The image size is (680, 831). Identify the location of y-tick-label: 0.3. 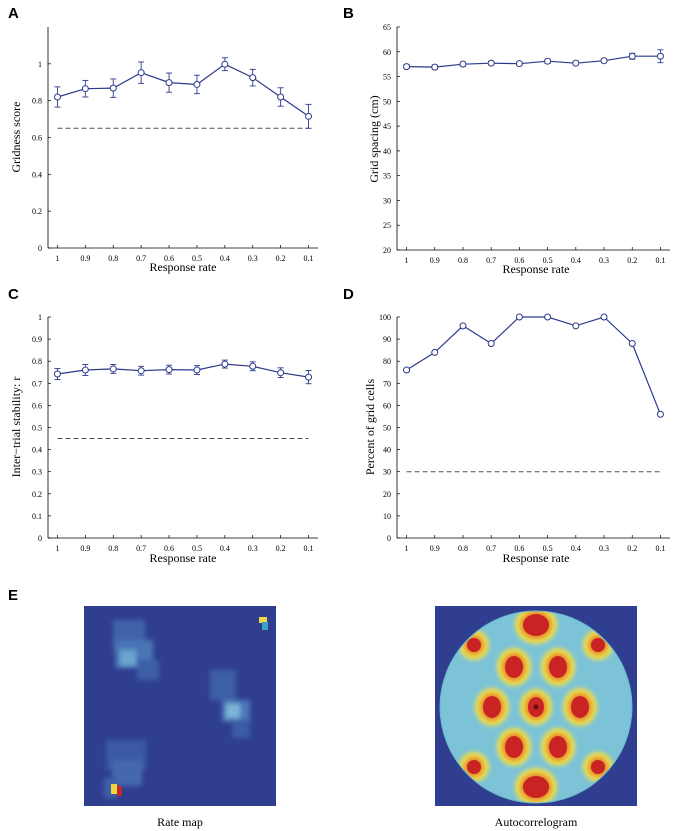
(37, 472).